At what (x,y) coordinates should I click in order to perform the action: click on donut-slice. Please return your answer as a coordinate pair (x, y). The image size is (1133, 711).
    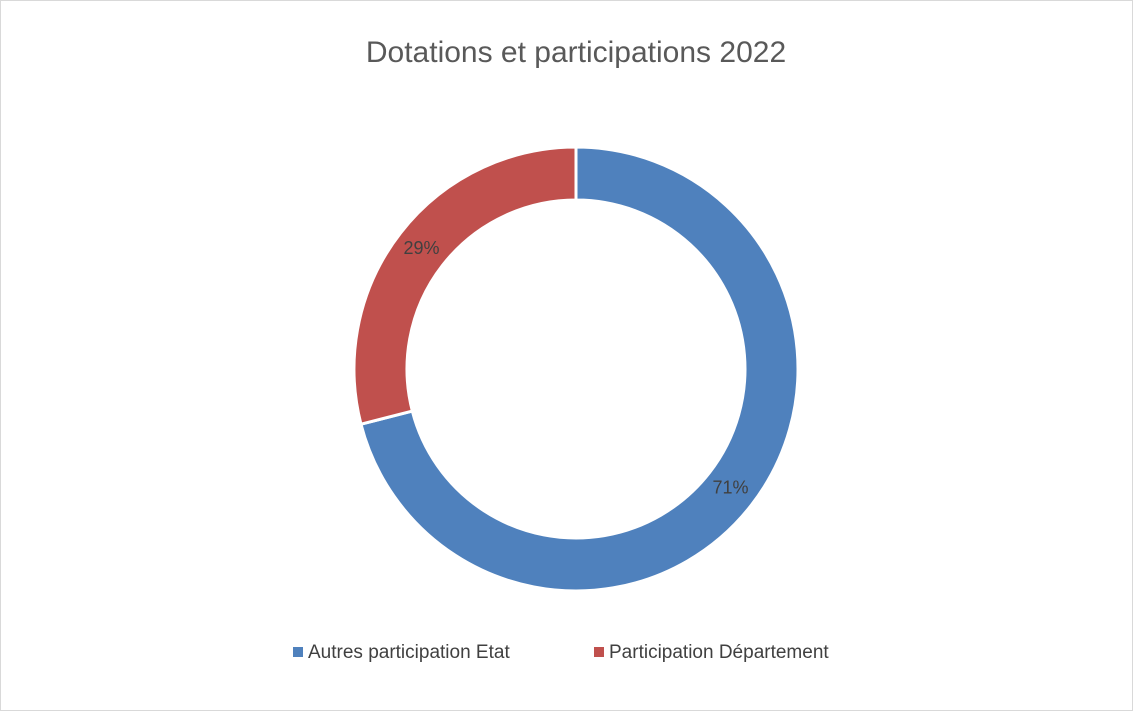
    Looking at the image, I should click on (465, 286).